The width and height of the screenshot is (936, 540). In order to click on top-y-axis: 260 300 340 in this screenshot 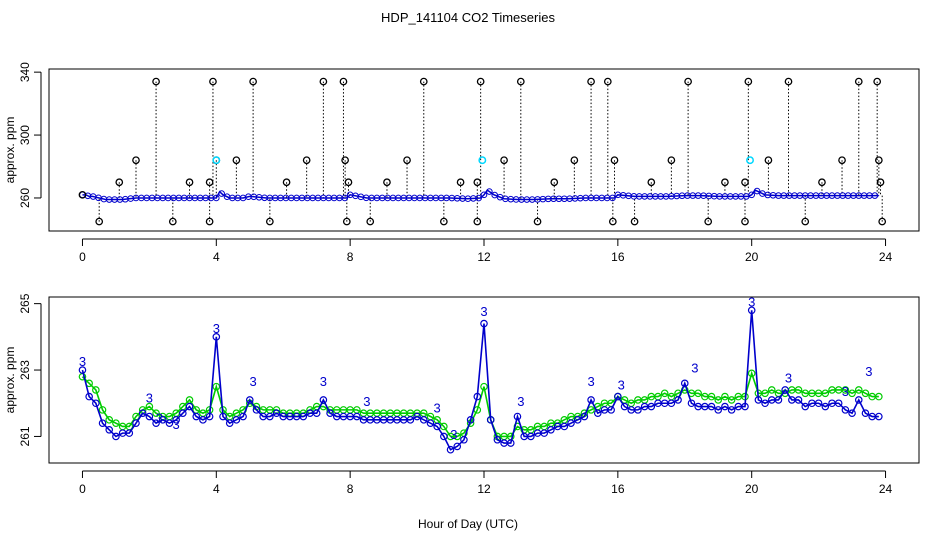, I will do `click(30, 135)`.